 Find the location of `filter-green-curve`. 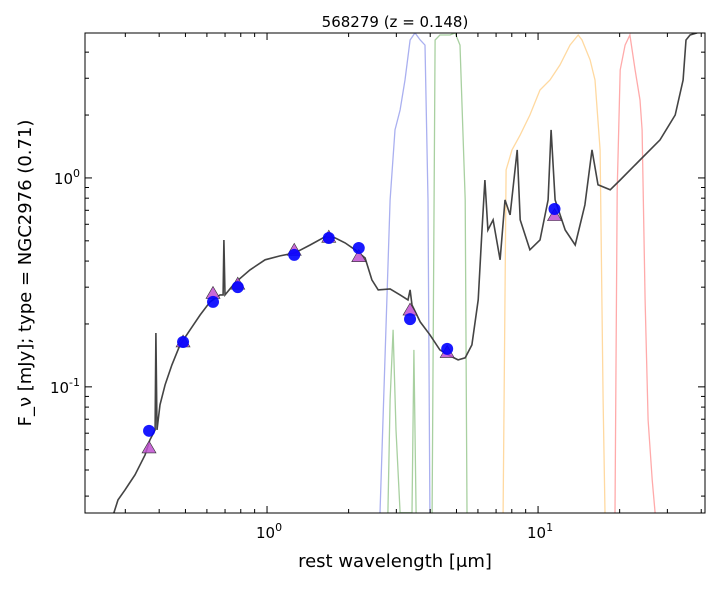

filter-green-curve is located at coordinates (449, 273).